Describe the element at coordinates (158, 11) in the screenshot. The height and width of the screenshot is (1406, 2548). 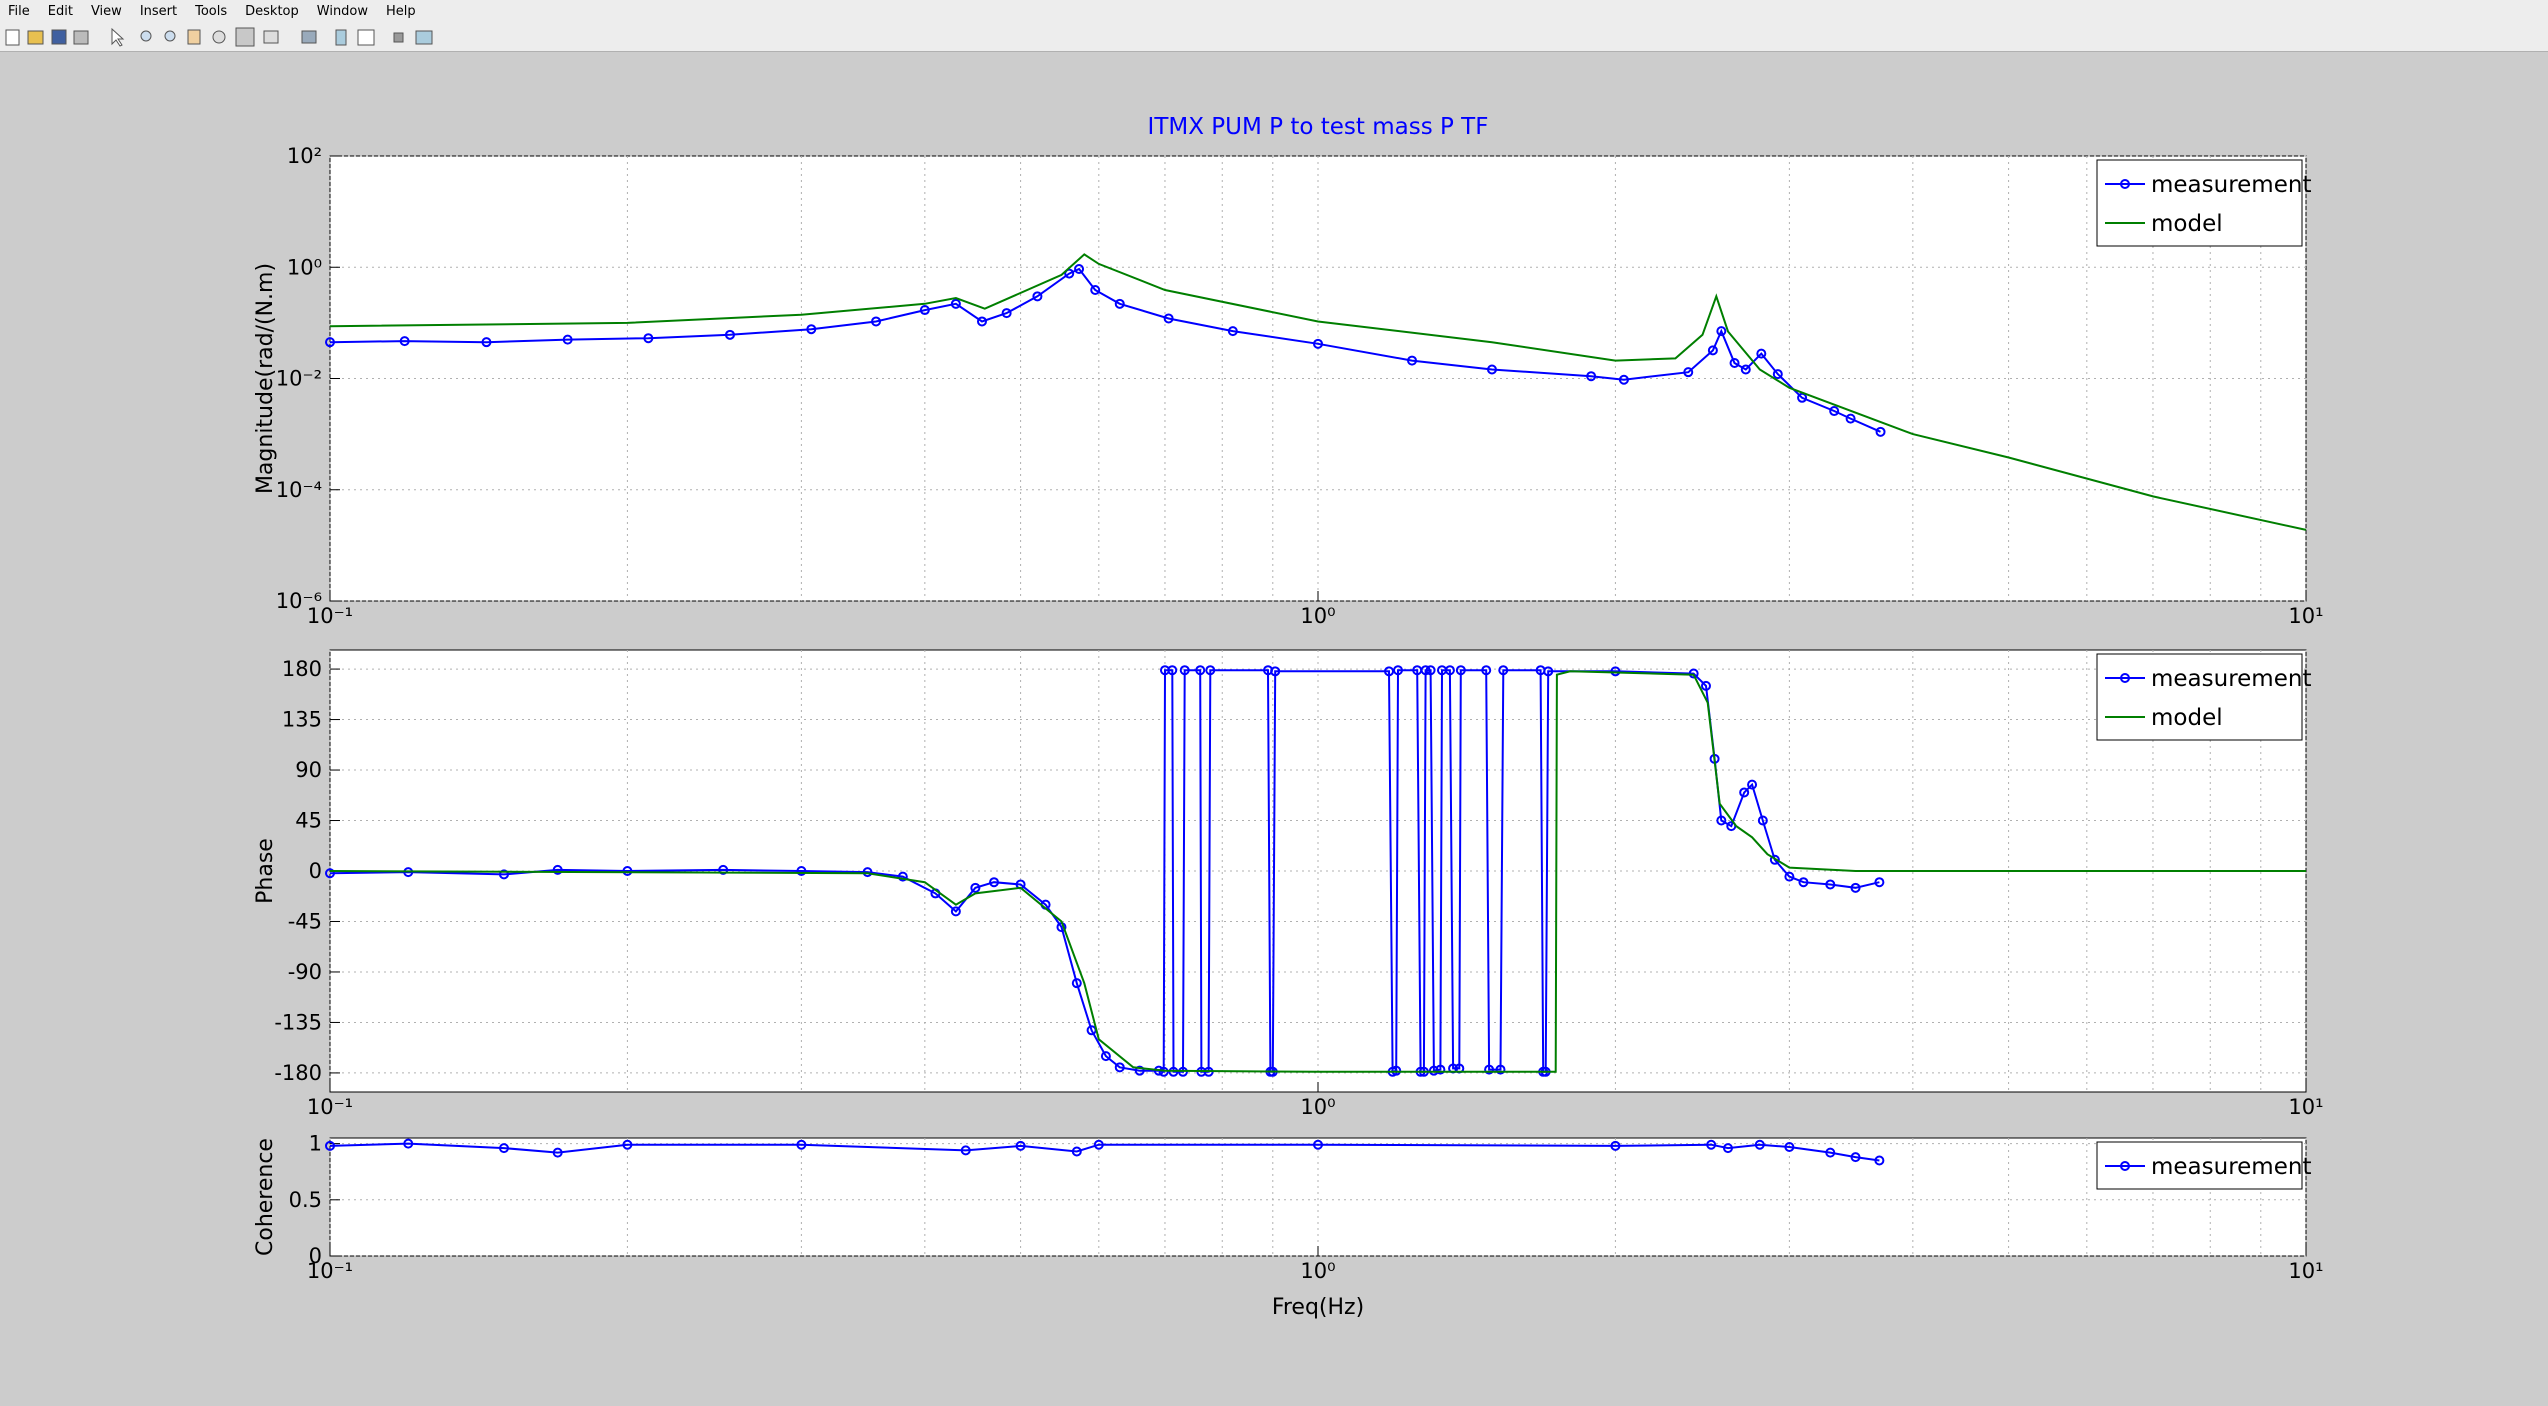
I see `menu-item: Insert` at that location.